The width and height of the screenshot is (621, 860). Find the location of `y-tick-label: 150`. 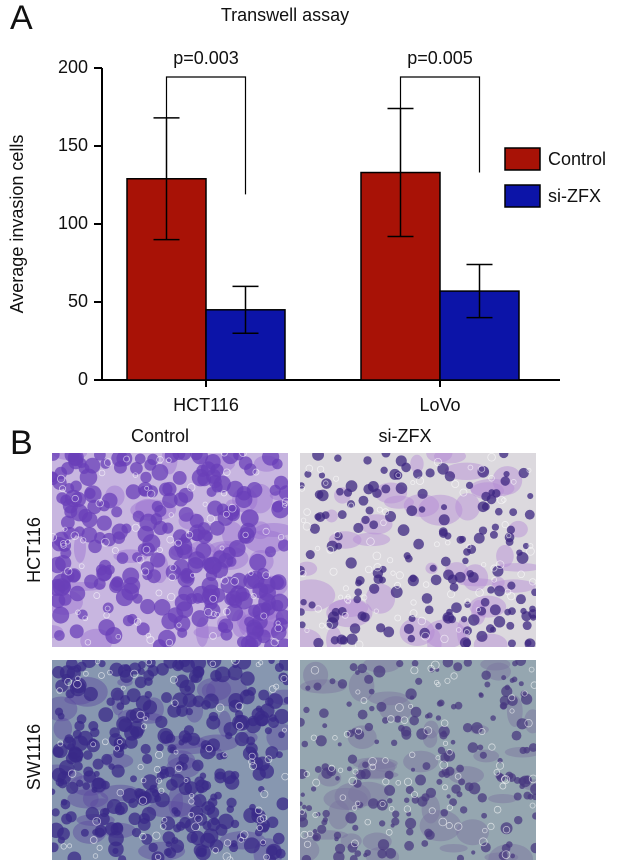

y-tick-label: 150 is located at coordinates (73, 145).